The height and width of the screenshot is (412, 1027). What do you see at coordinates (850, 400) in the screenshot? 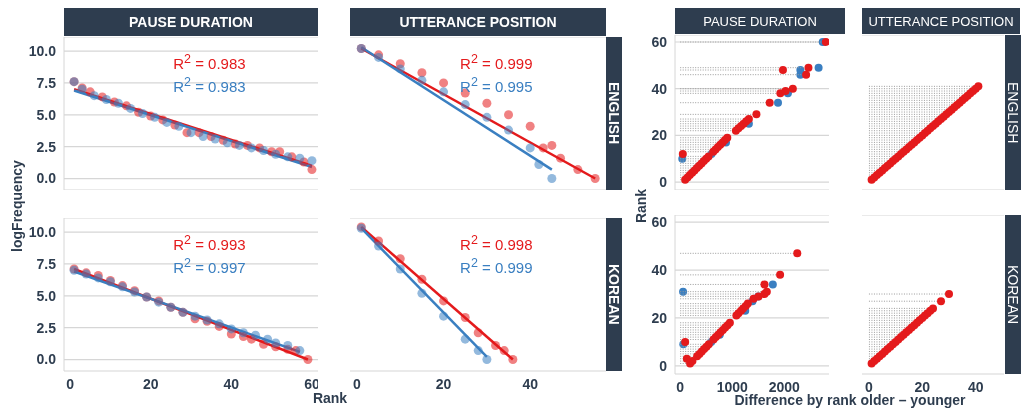
I see `x-axis-title: Difference by rank older – younger` at bounding box center [850, 400].